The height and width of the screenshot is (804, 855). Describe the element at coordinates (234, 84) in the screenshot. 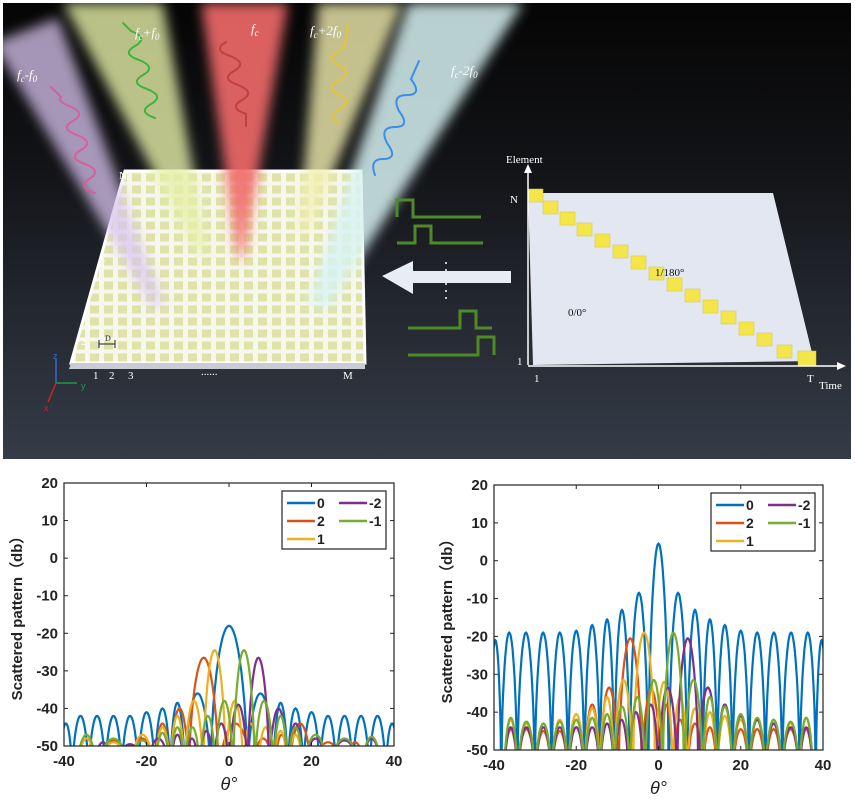

I see `wave-fc-icon` at that location.